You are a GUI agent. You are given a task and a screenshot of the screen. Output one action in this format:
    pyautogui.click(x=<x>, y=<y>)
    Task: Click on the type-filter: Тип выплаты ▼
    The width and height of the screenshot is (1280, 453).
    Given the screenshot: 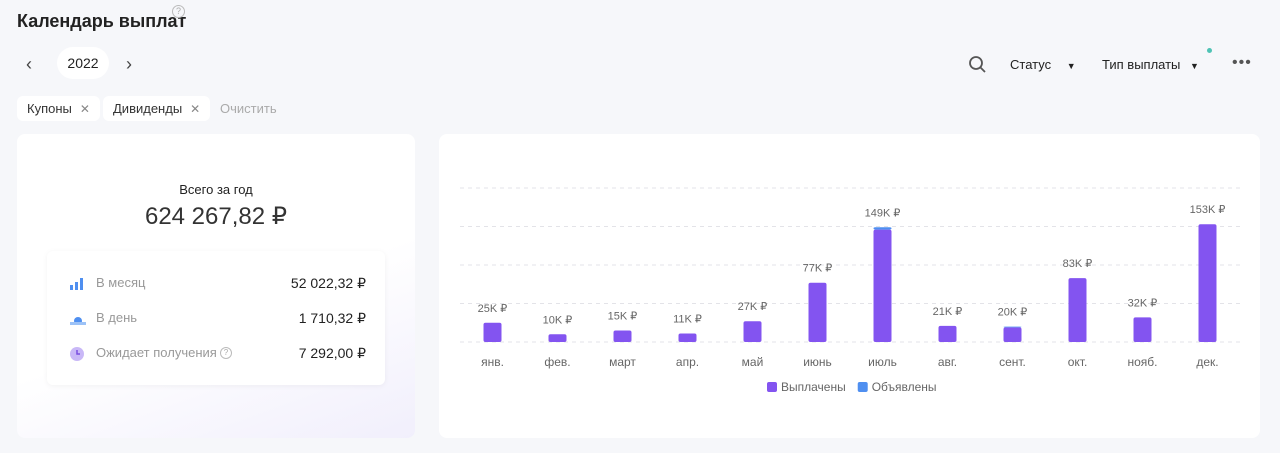 What is the action you would take?
    pyautogui.click(x=1150, y=64)
    